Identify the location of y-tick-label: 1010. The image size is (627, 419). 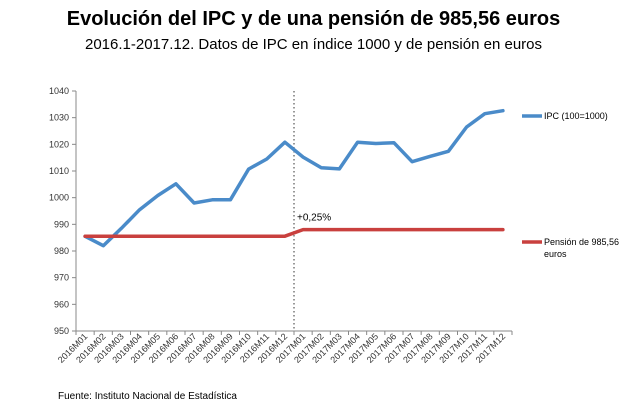
(59, 171).